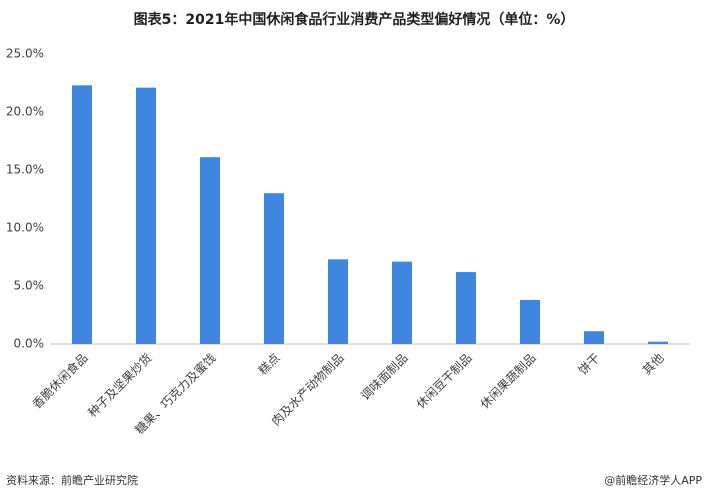  I want to click on x-tick-label: 休闲豆干制品, so click(444, 381).